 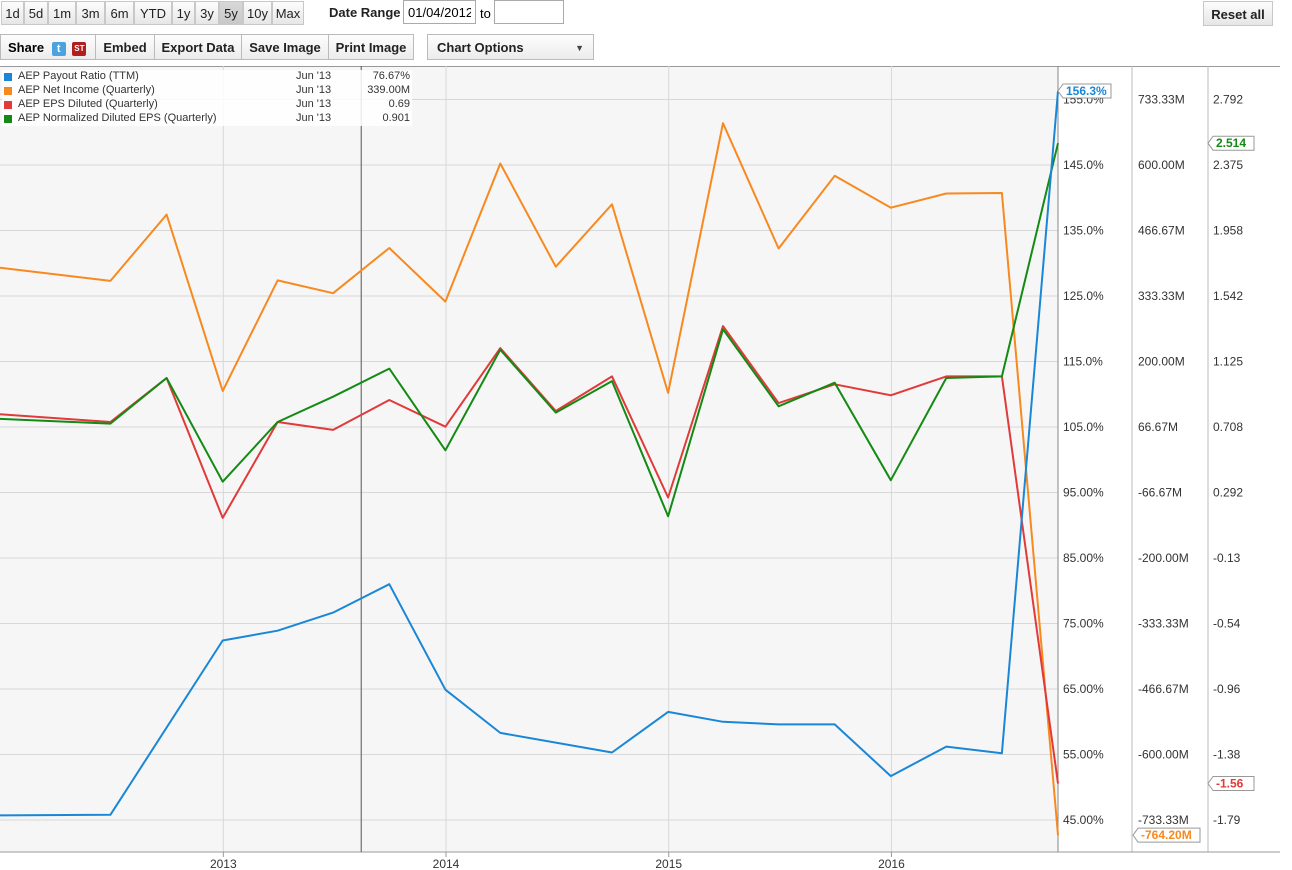 What do you see at coordinates (1083, 427) in the screenshot?
I see `y-tick-label-percent: 105.0%` at bounding box center [1083, 427].